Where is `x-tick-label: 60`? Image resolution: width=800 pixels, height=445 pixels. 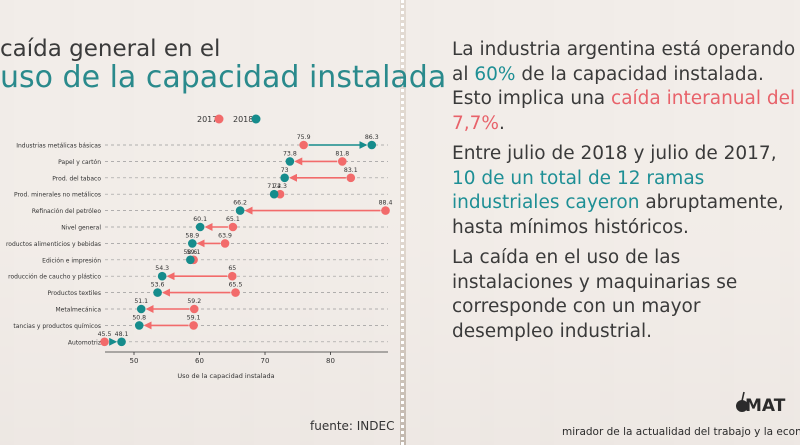 x-tick-label: 60 is located at coordinates (199, 361).